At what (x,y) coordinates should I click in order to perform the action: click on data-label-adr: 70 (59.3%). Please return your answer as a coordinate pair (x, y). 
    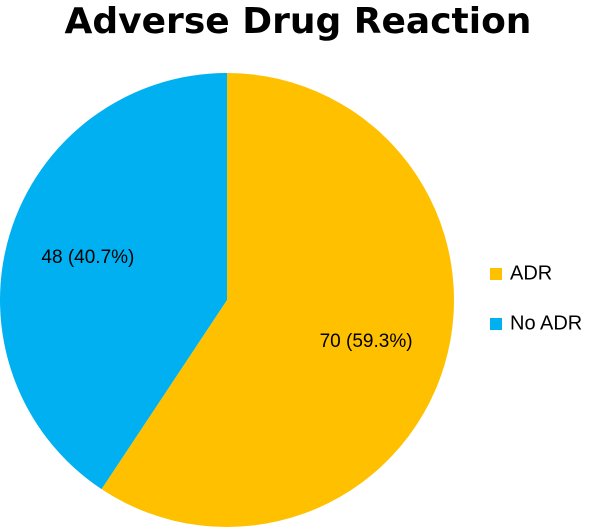
    Looking at the image, I should click on (366, 341).